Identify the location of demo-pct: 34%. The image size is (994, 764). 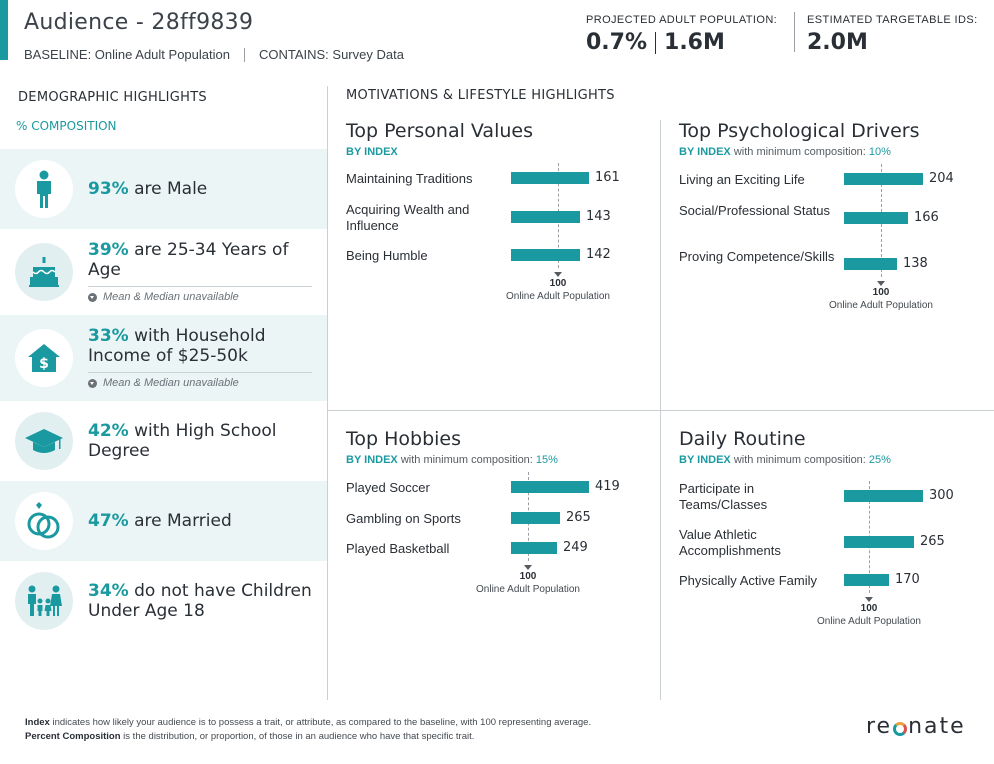
(108, 591).